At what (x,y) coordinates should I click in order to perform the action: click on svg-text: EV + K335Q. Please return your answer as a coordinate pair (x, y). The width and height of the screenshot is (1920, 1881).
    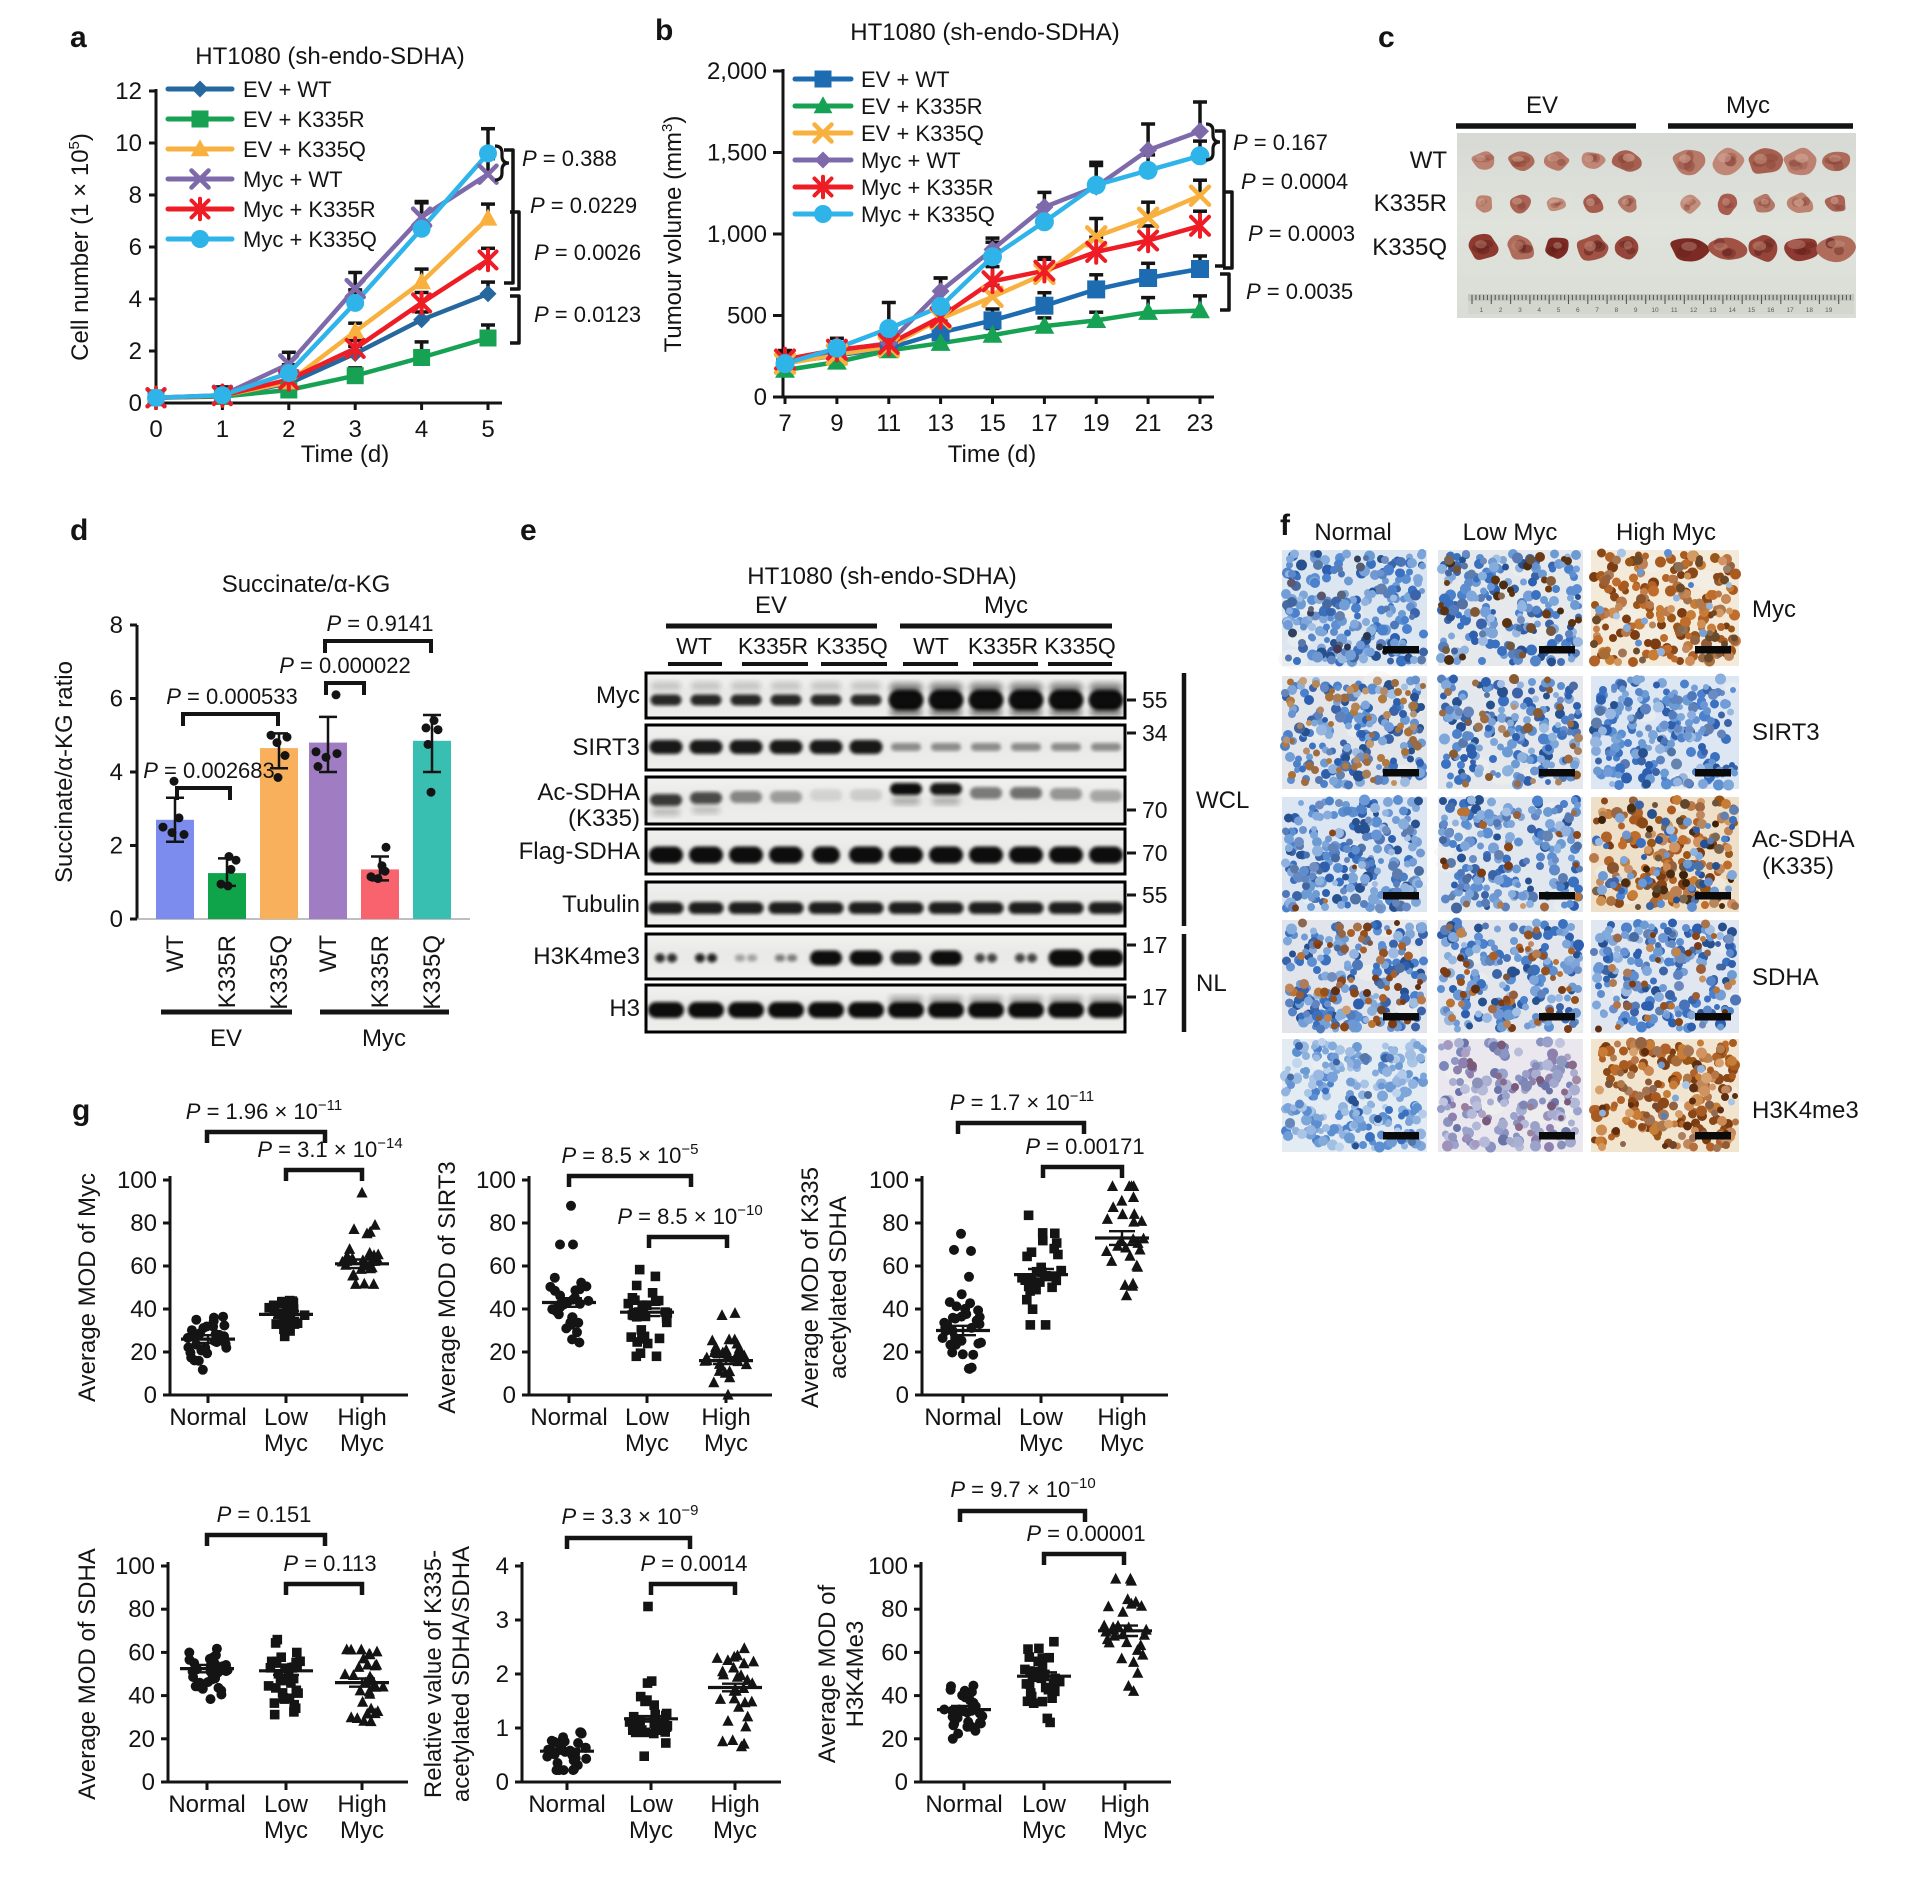
    Looking at the image, I should click on (304, 149).